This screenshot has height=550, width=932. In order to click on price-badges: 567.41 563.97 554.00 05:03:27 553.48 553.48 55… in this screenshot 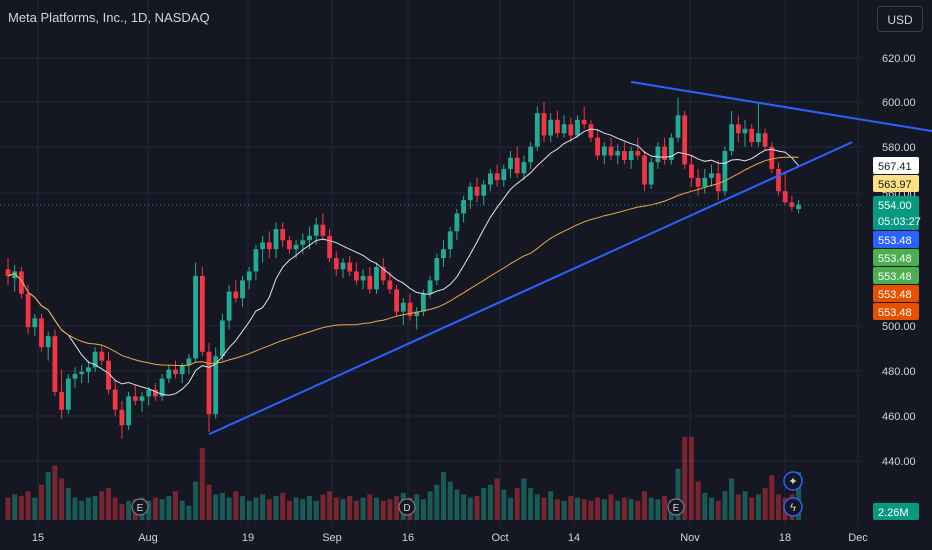, I will do `click(897, 238)`.